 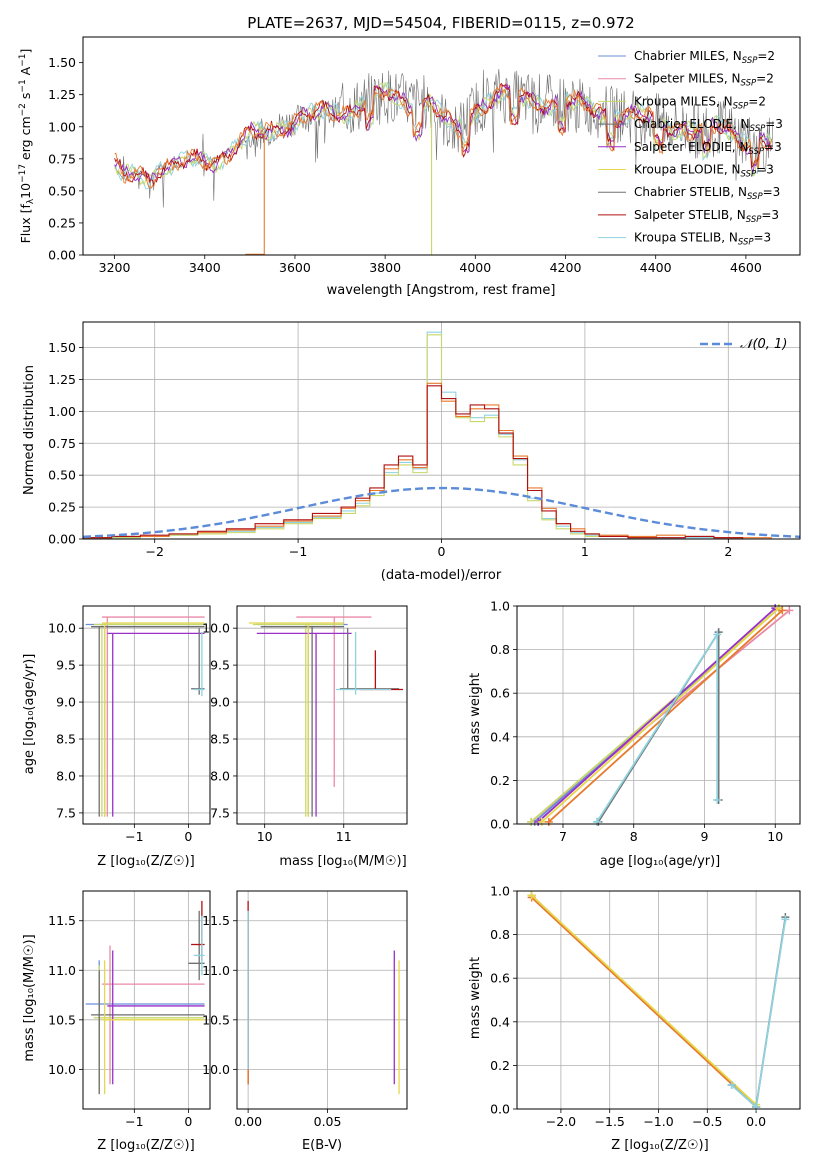 What do you see at coordinates (500, 824) in the screenshot?
I see `y-tick-label: 0.0` at bounding box center [500, 824].